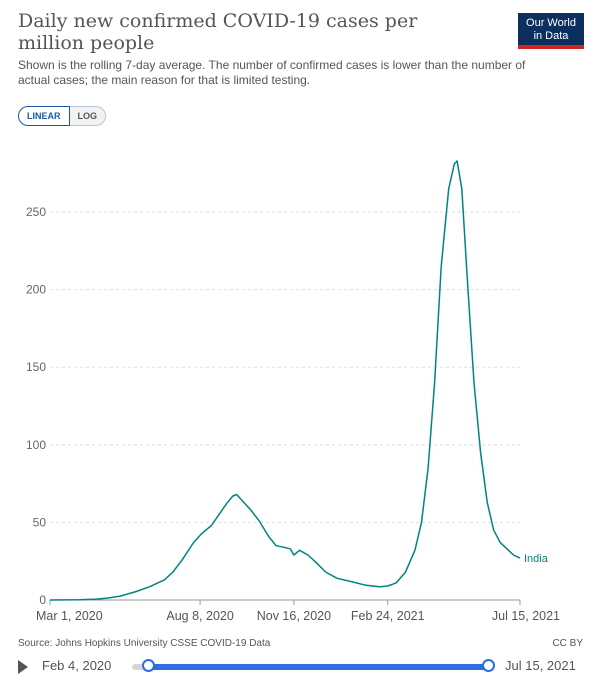  I want to click on y-tick-label: 250, so click(36, 212).